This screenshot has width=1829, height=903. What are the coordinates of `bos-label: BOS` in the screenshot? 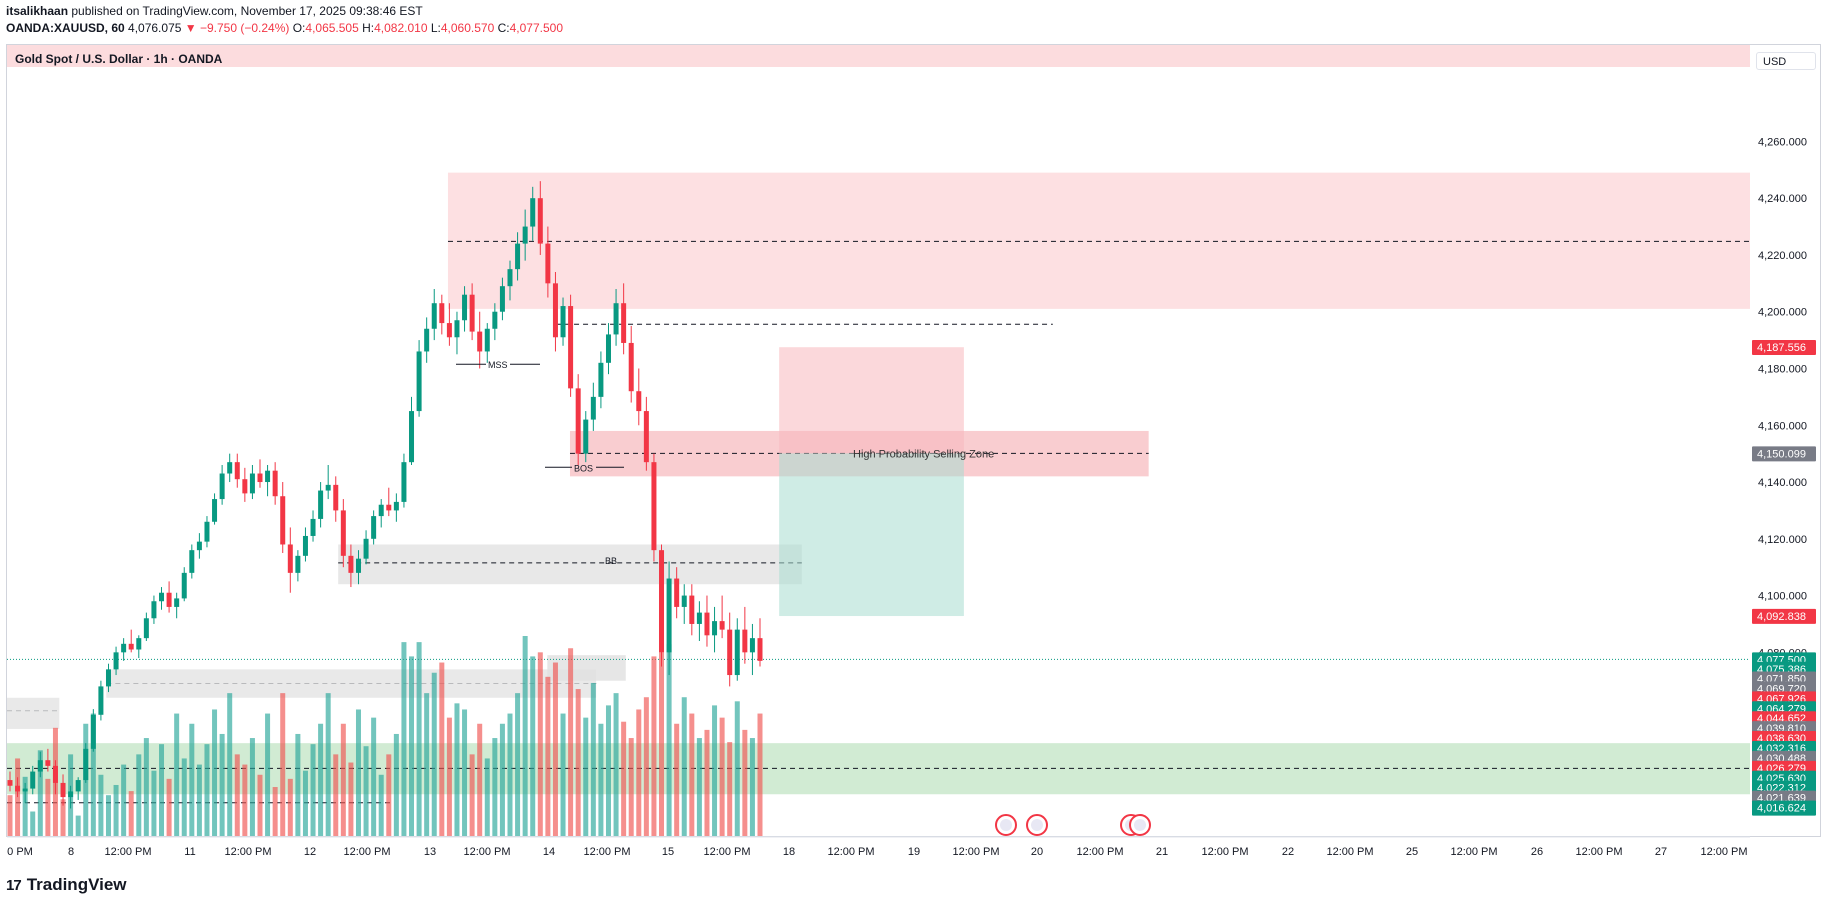 It's located at (583, 468).